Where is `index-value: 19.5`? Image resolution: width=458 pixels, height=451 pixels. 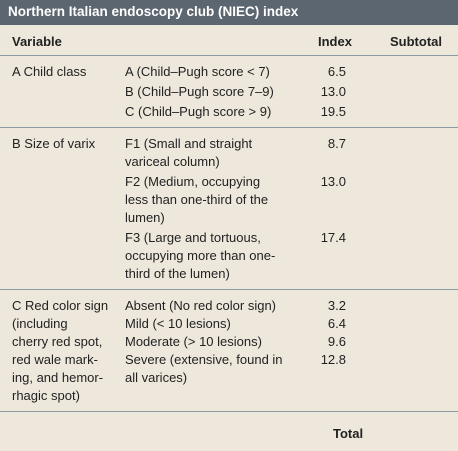
index-value: 19.5 is located at coordinates (333, 111).